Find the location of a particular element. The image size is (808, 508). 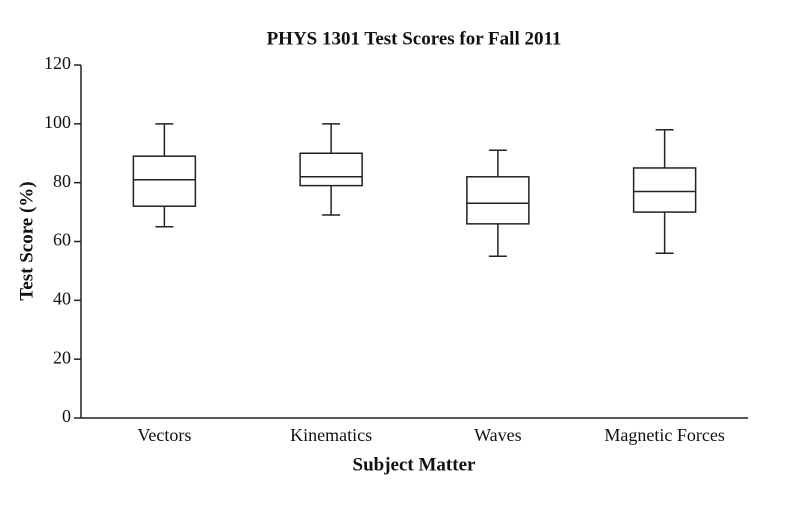

y-tick-label: 40 is located at coordinates (62, 298).